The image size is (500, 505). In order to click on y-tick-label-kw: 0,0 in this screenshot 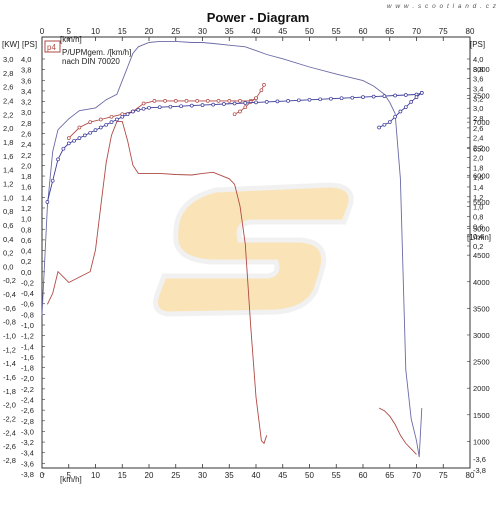, I will do `click(8, 266)`.